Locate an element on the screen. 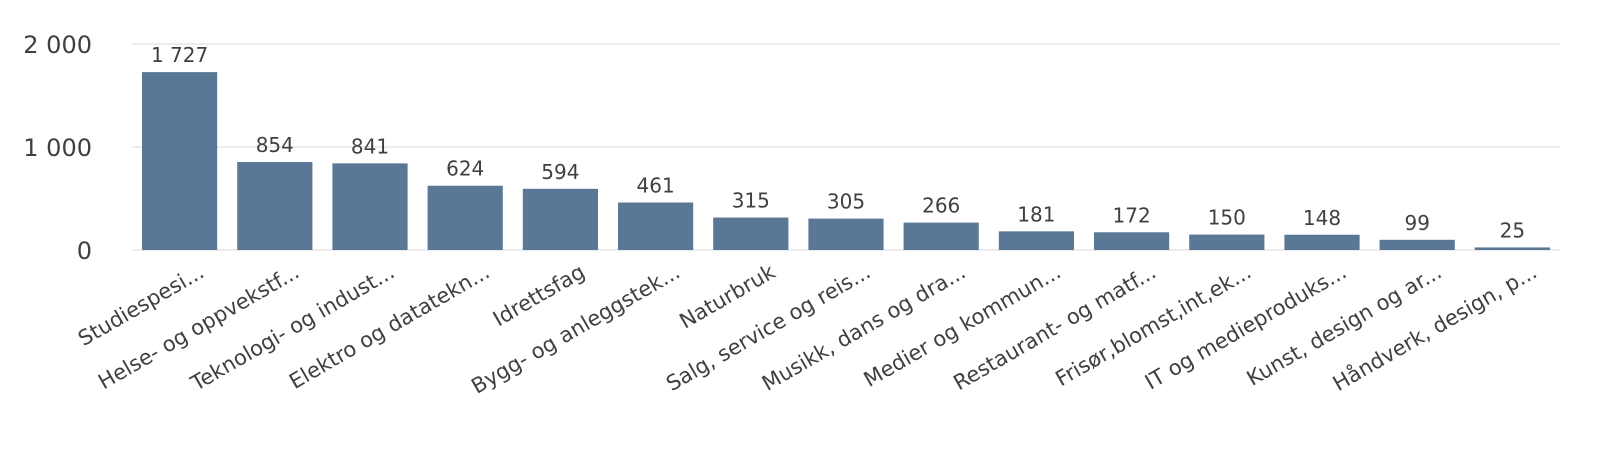 The image size is (1614, 471). data-label: 1 727 is located at coordinates (179, 55).